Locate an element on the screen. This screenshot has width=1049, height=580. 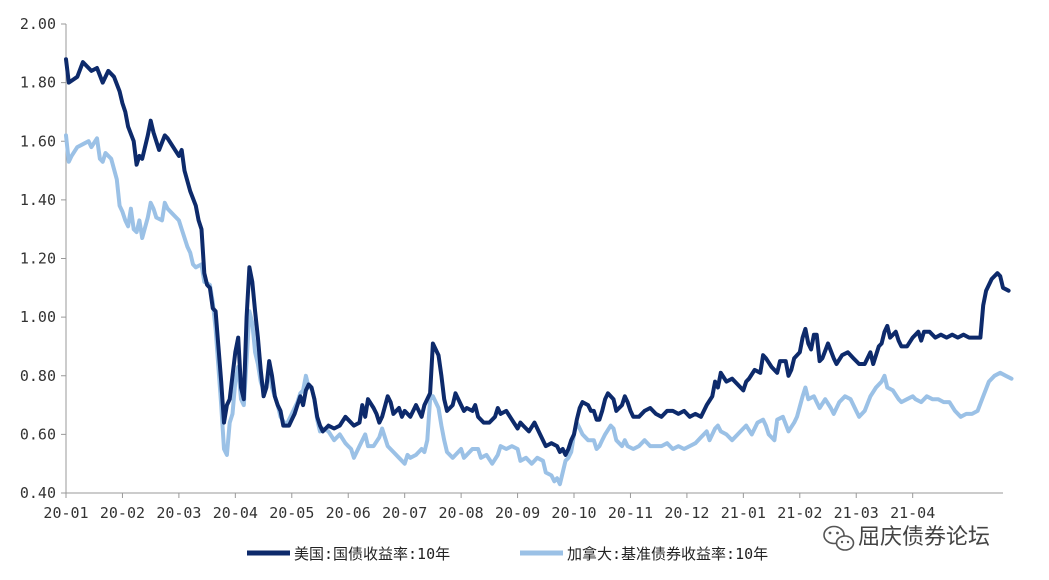
legend-label-canada: 加拿大:基准债券收益率:10年 is located at coordinates (667, 554).